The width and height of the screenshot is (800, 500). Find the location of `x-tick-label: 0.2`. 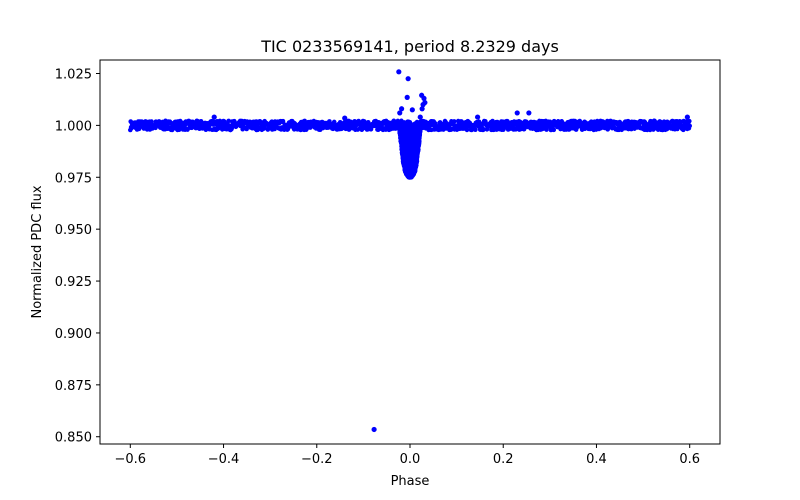

x-tick-label: 0.2 is located at coordinates (503, 459).